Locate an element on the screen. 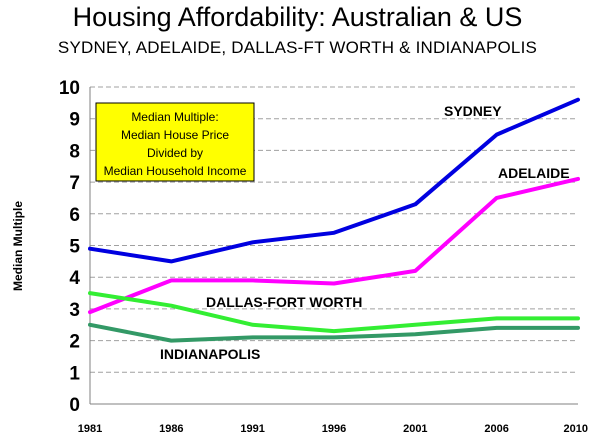 The image size is (595, 440). x-tick-label: 2006 is located at coordinates (496, 429).